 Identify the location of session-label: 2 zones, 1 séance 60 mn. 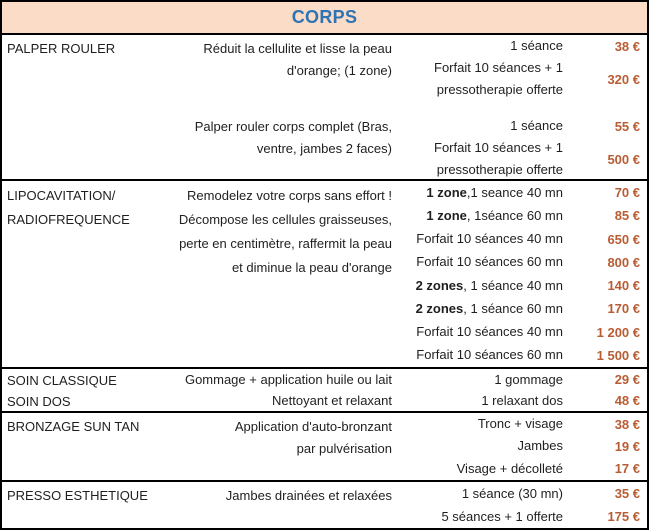
(489, 308).